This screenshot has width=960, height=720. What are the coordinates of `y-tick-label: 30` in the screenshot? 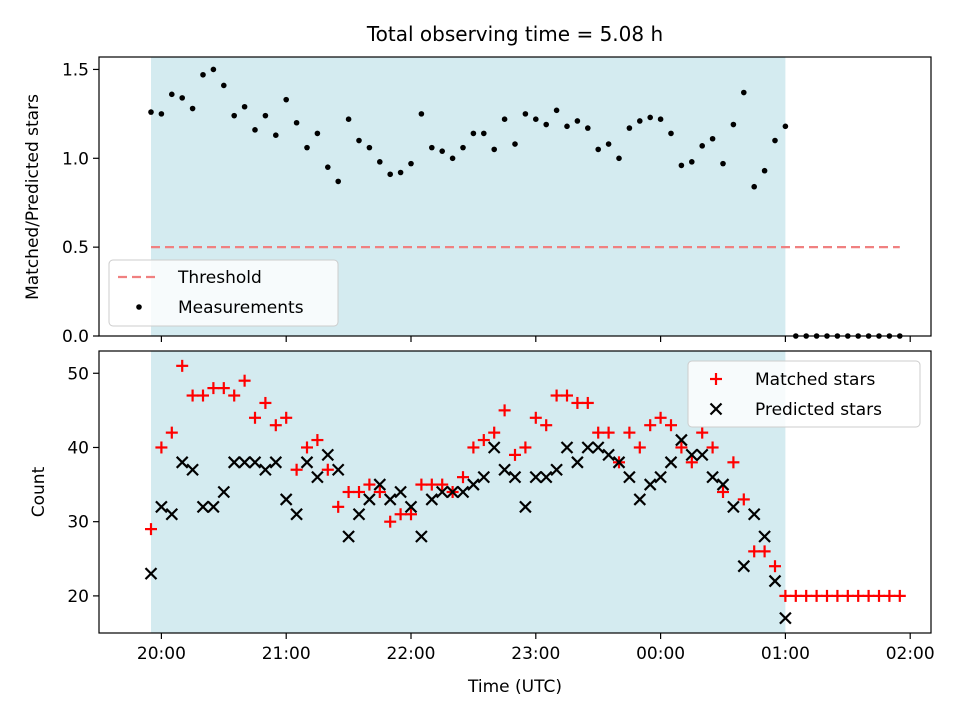 It's located at (78, 523).